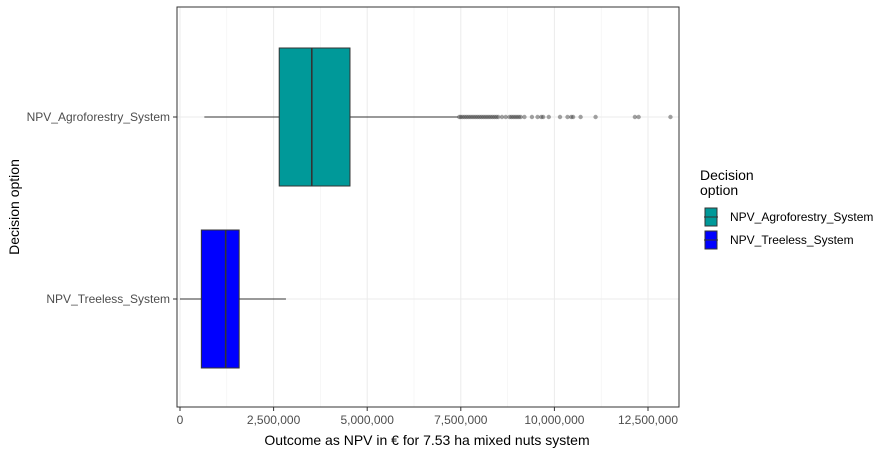 This screenshot has width=889, height=455. What do you see at coordinates (801, 217) in the screenshot?
I see `legend-label: NPV_Agroforestry_System` at bounding box center [801, 217].